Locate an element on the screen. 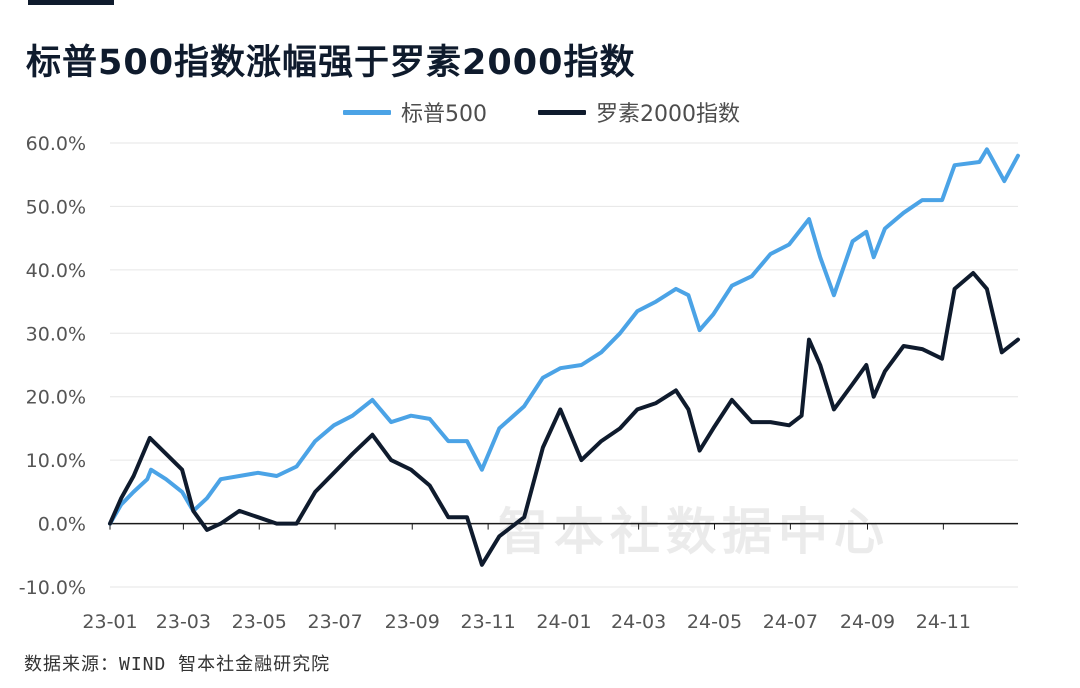 The height and width of the screenshot is (688, 1080). x-tick-label: 24-09 is located at coordinates (867, 622).